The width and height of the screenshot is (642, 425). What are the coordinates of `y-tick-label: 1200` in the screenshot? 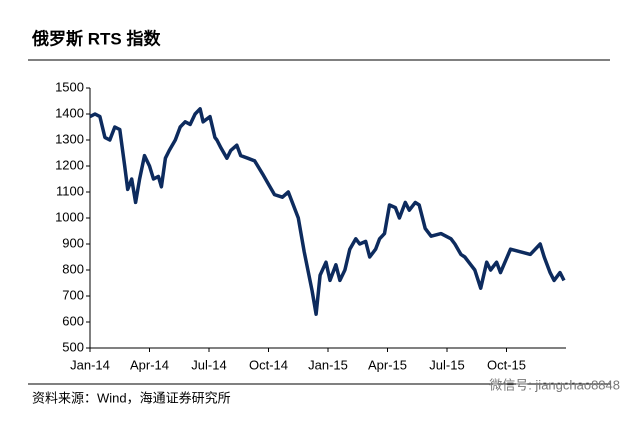 It's located at (69, 164).